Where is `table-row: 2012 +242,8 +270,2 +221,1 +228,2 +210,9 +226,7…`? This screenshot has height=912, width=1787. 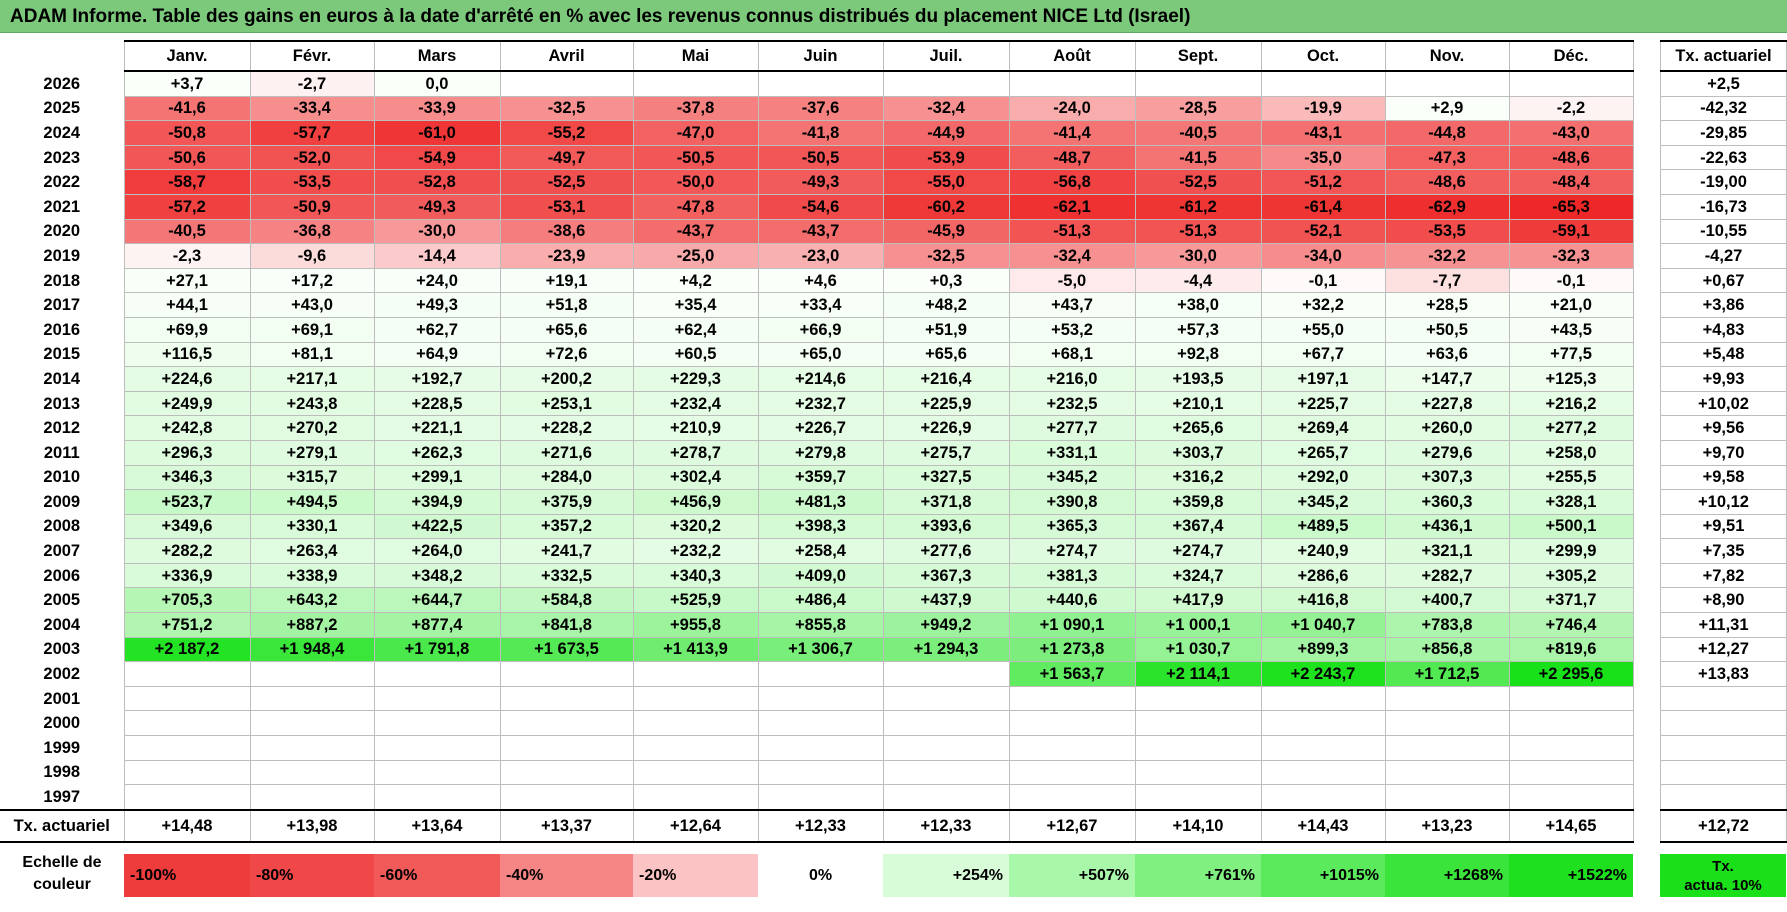 table-row: 2012 +242,8 +270,2 +221,1 +228,2 +210,9 +226,7… is located at coordinates (817, 428).